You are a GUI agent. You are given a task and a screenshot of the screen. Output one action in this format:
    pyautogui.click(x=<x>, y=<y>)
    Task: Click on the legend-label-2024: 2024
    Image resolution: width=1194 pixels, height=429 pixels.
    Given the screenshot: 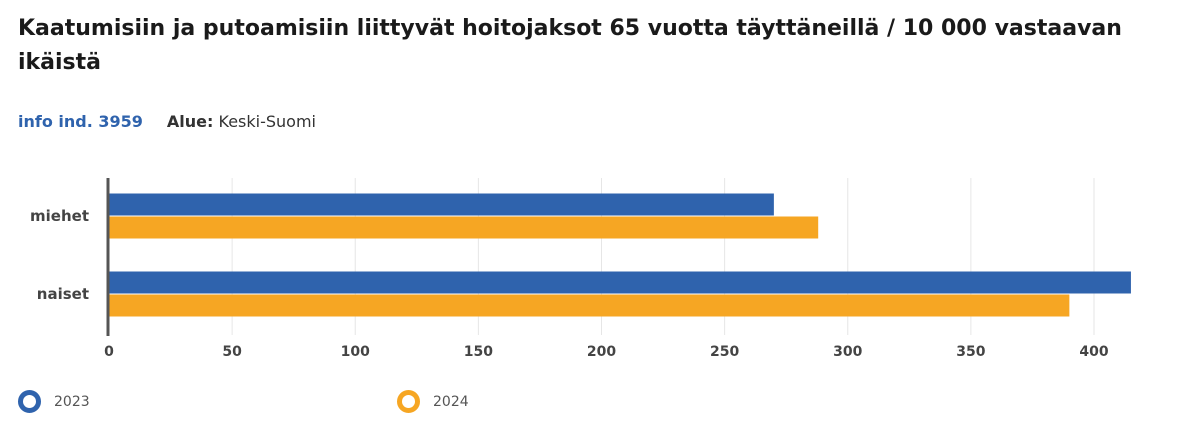 What is the action you would take?
    pyautogui.click(x=451, y=401)
    